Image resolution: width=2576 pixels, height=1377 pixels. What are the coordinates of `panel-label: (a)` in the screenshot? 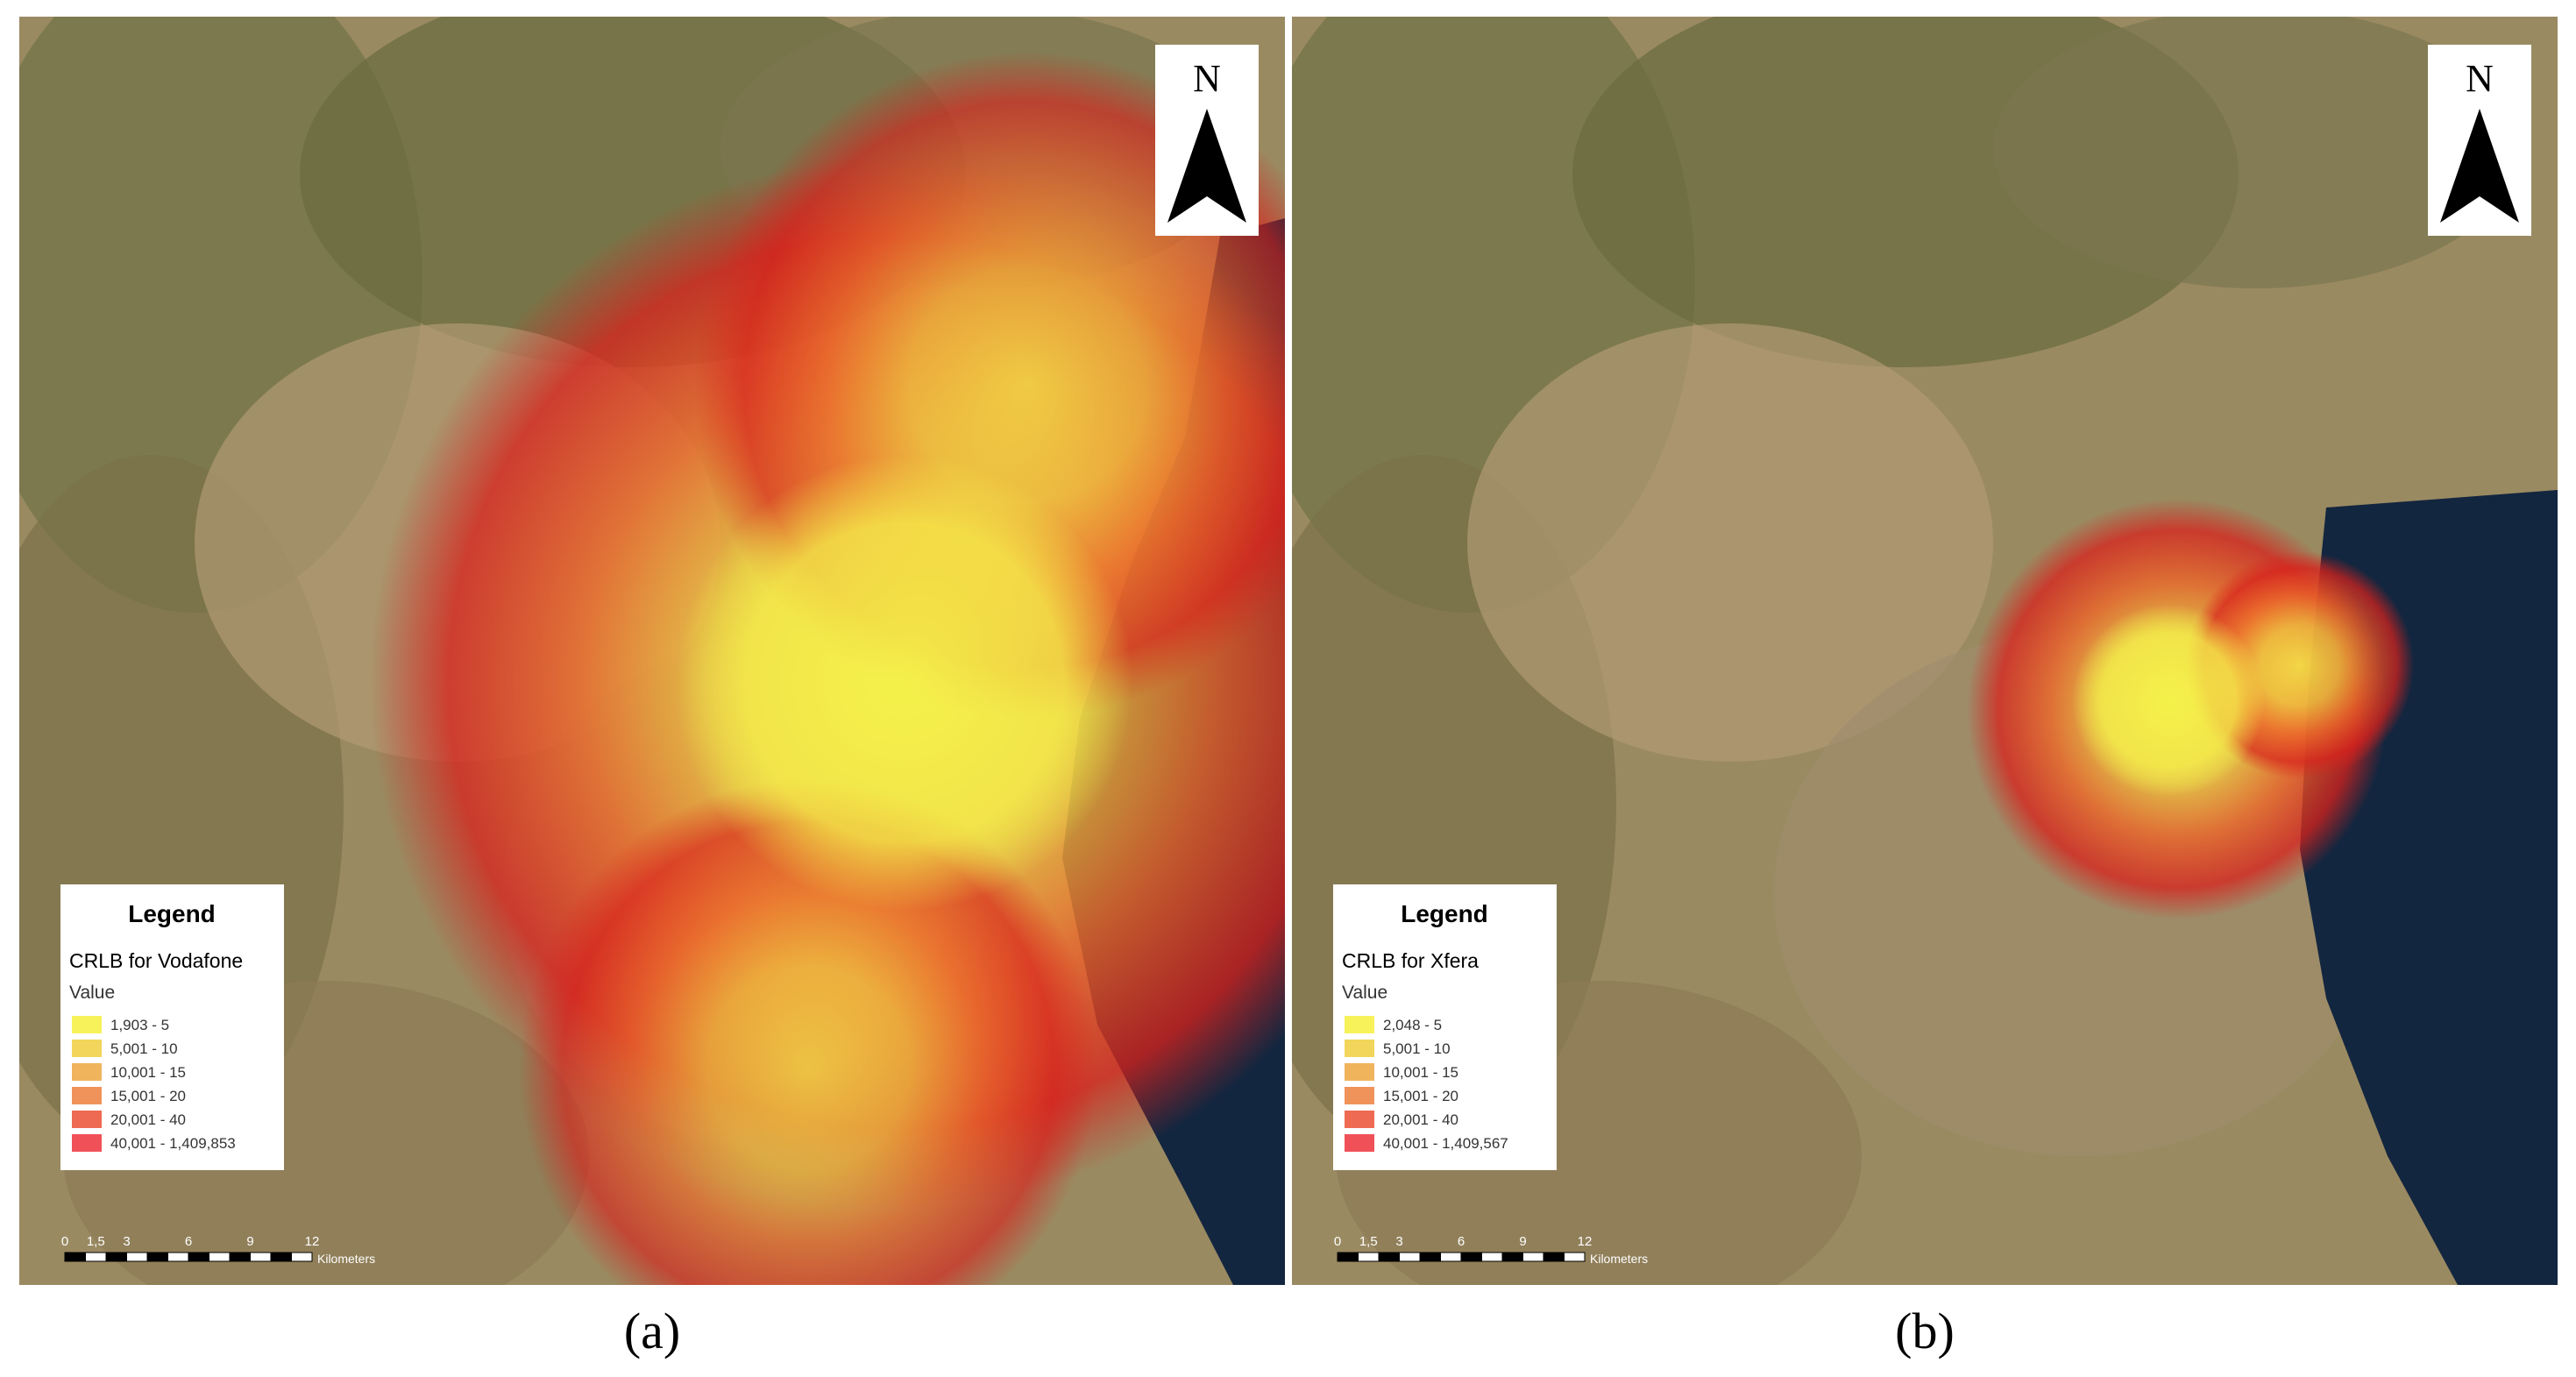 It's located at (652, 1330).